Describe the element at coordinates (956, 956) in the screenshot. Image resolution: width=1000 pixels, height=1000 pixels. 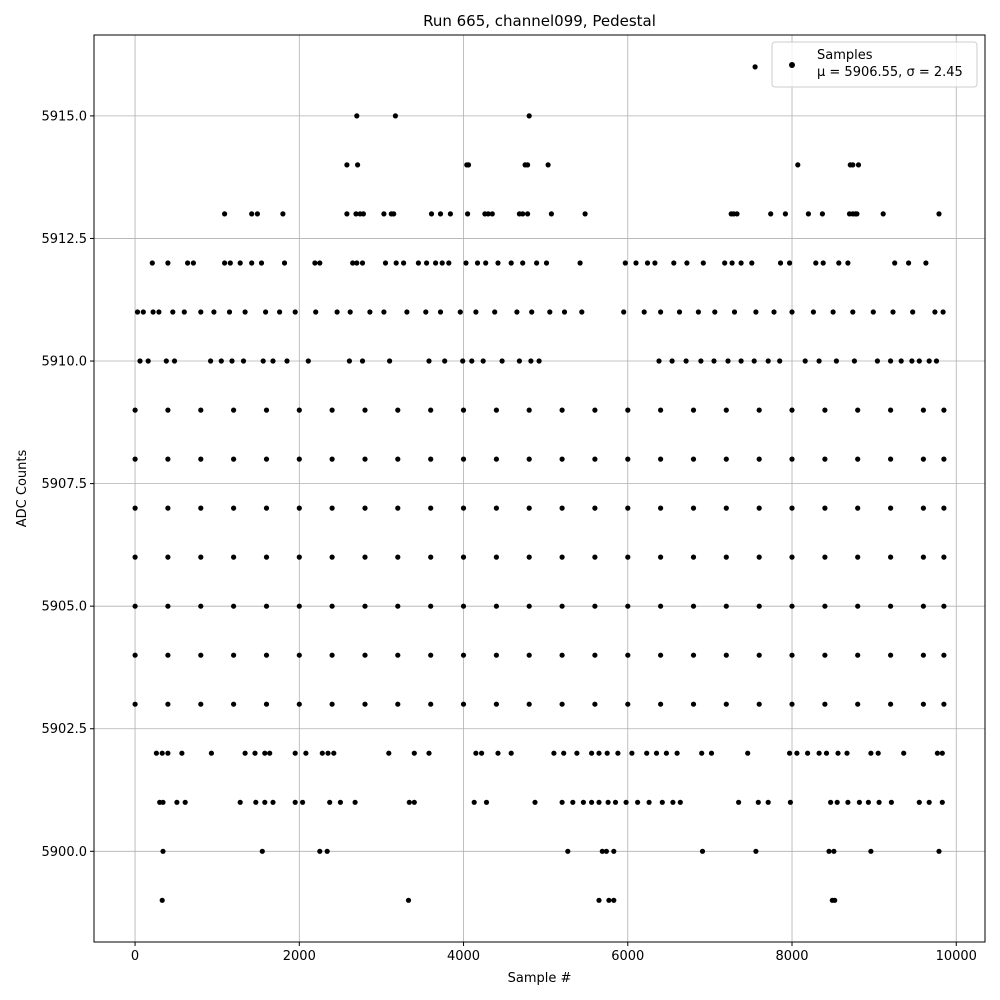
I see `x-tick-label: 10000` at that location.